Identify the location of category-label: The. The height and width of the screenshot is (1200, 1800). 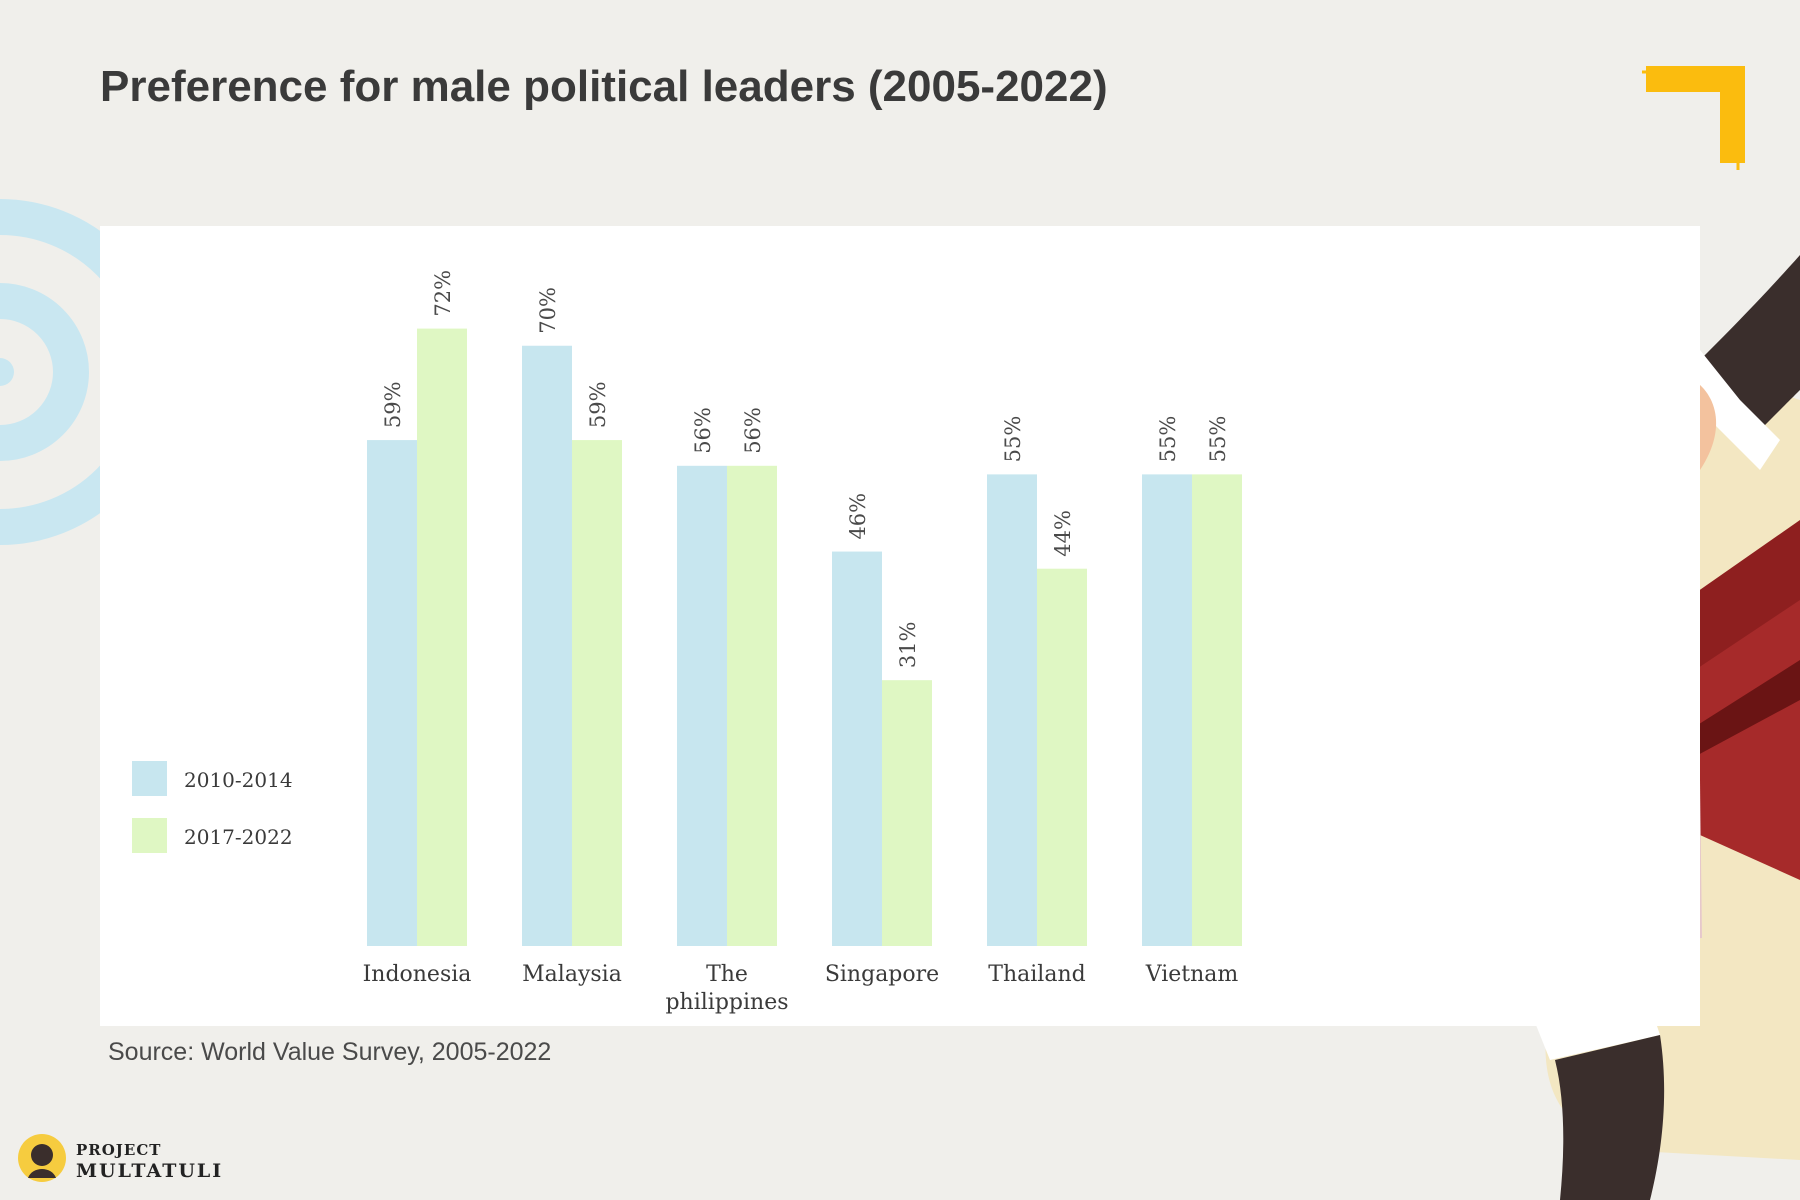
(727, 974).